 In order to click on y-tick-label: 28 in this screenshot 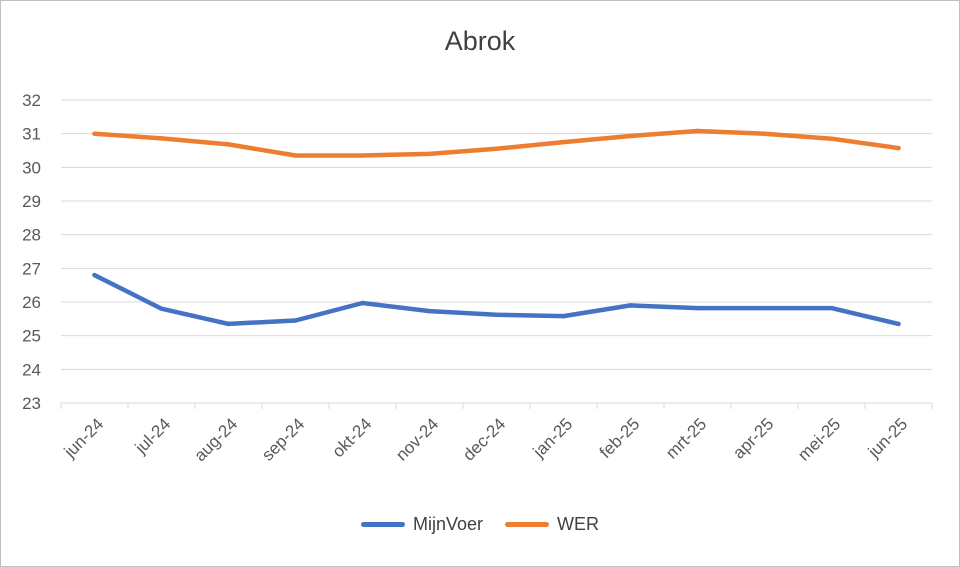, I will do `click(31, 235)`.